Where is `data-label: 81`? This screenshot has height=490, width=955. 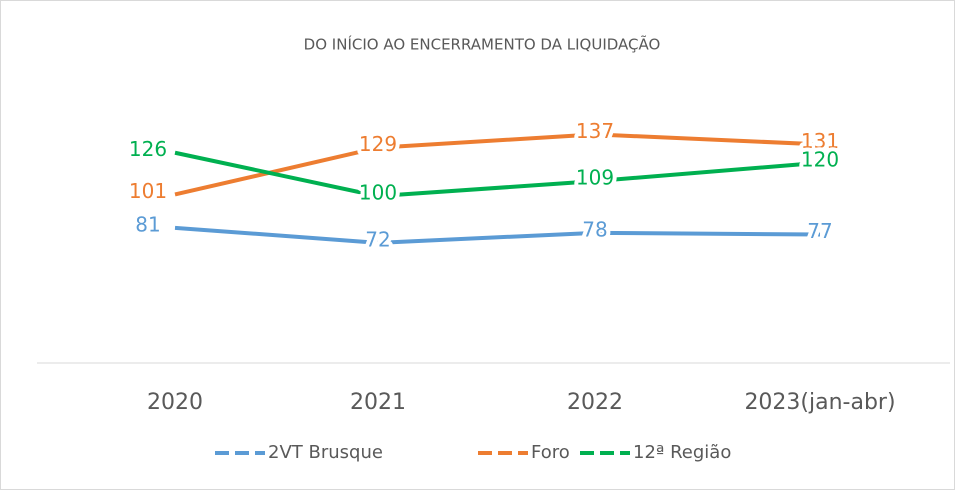 data-label: 81 is located at coordinates (147, 224).